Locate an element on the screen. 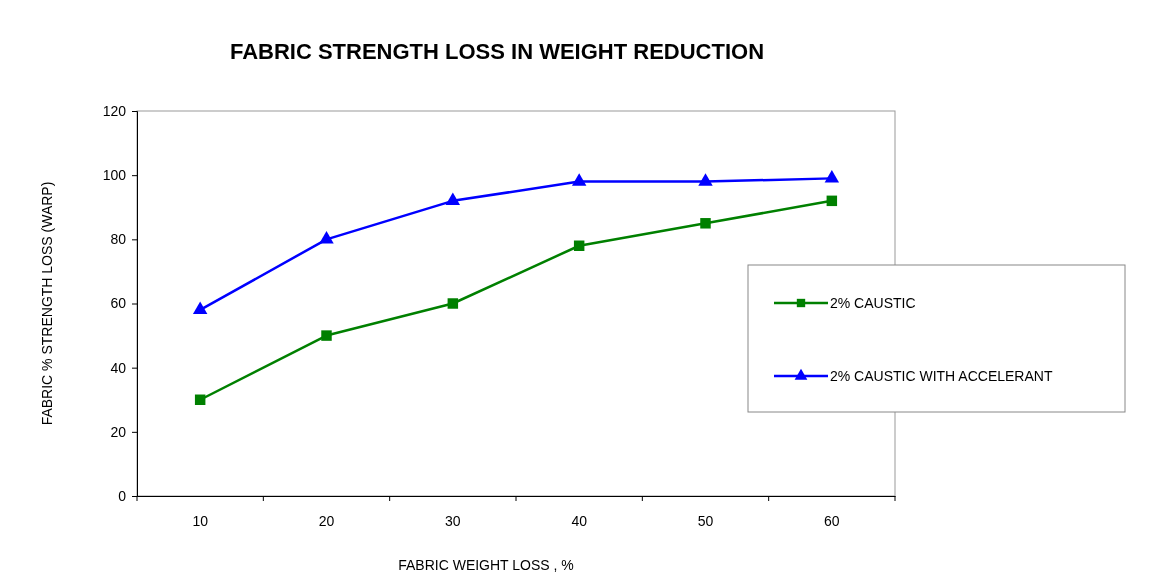 The width and height of the screenshot is (1161, 583). legend-label: 2% CAUSTIC is located at coordinates (873, 303).